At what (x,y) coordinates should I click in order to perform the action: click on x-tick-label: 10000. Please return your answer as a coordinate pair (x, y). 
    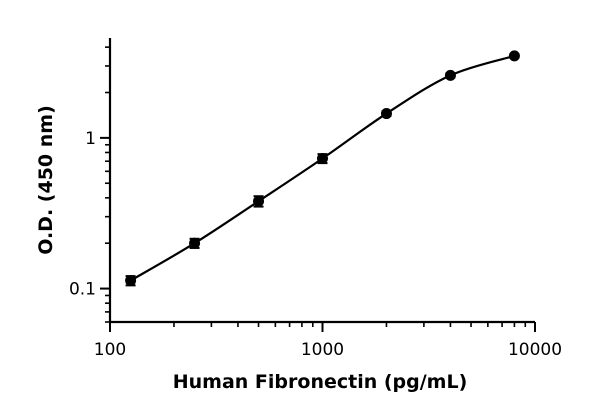
    Looking at the image, I should click on (535, 350).